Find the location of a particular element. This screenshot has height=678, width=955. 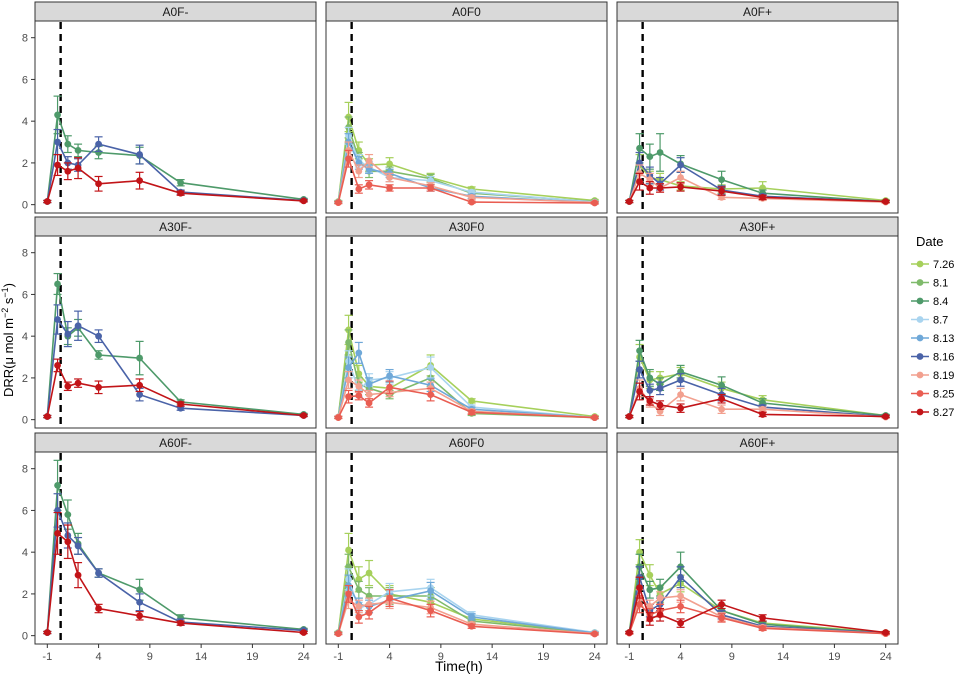

legend-label: 8.1 is located at coordinates (940, 284).